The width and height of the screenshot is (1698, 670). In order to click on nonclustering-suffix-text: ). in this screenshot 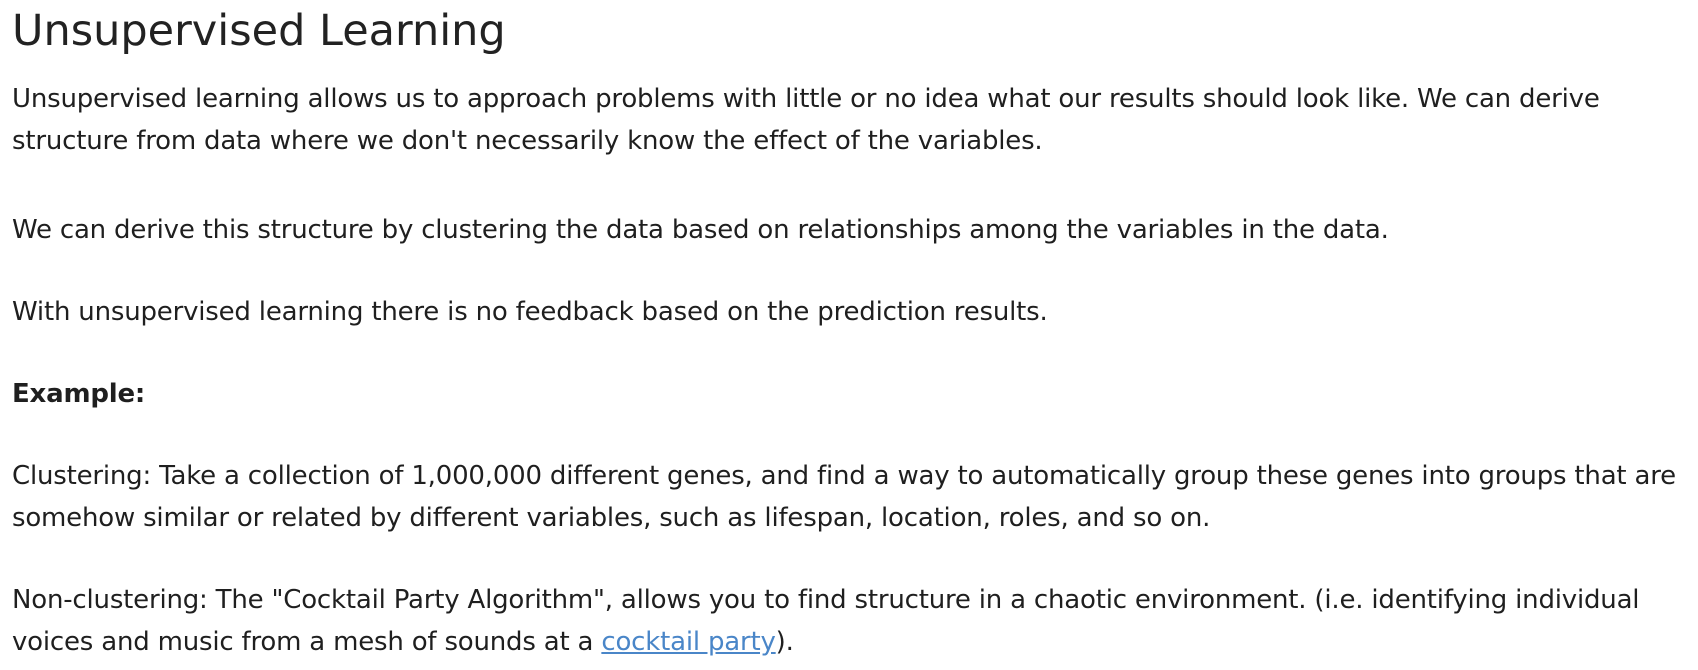, I will do `click(784, 642)`.